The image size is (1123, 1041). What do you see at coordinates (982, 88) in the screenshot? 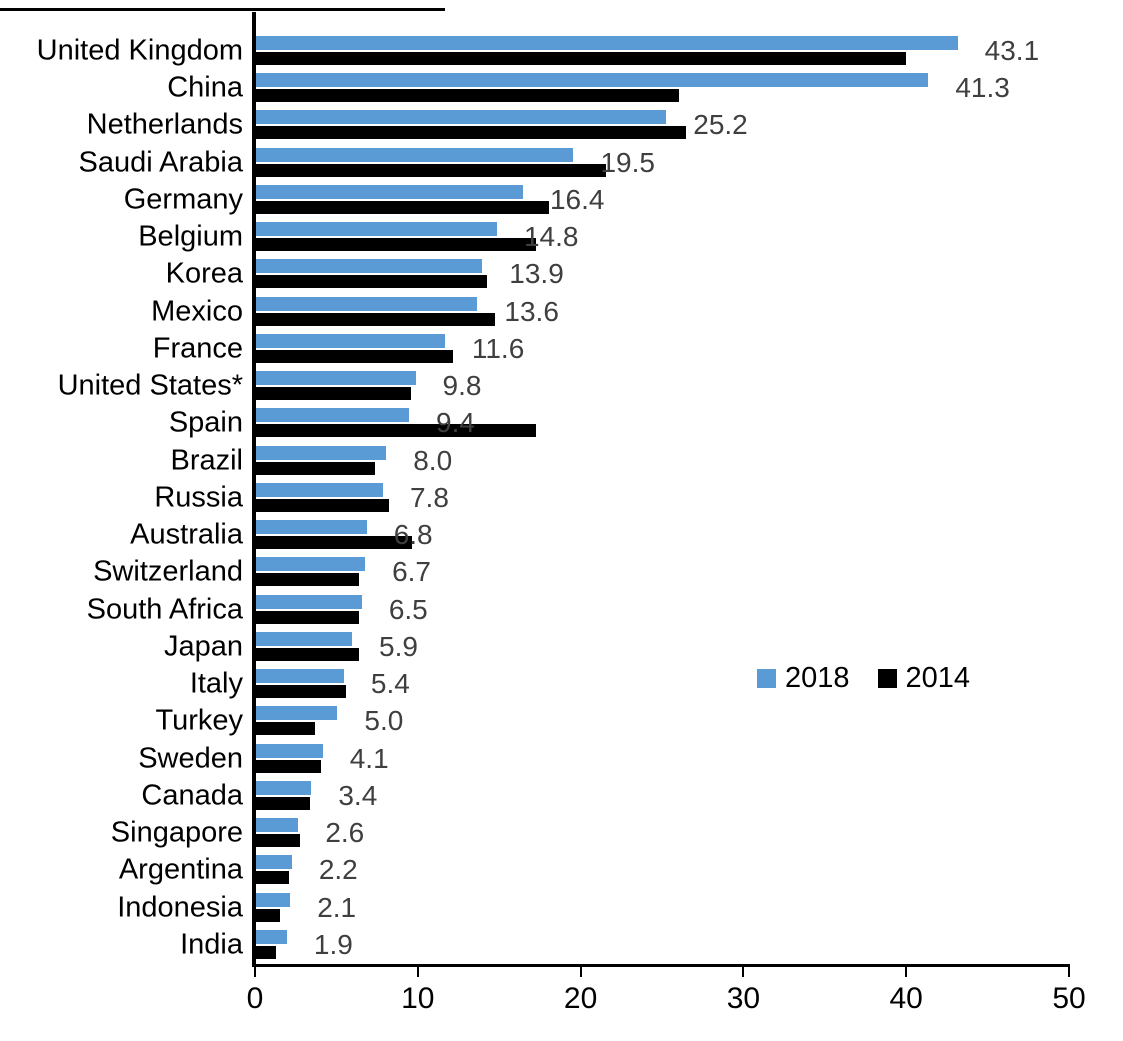
I see `value-label: 41.3` at bounding box center [982, 88].